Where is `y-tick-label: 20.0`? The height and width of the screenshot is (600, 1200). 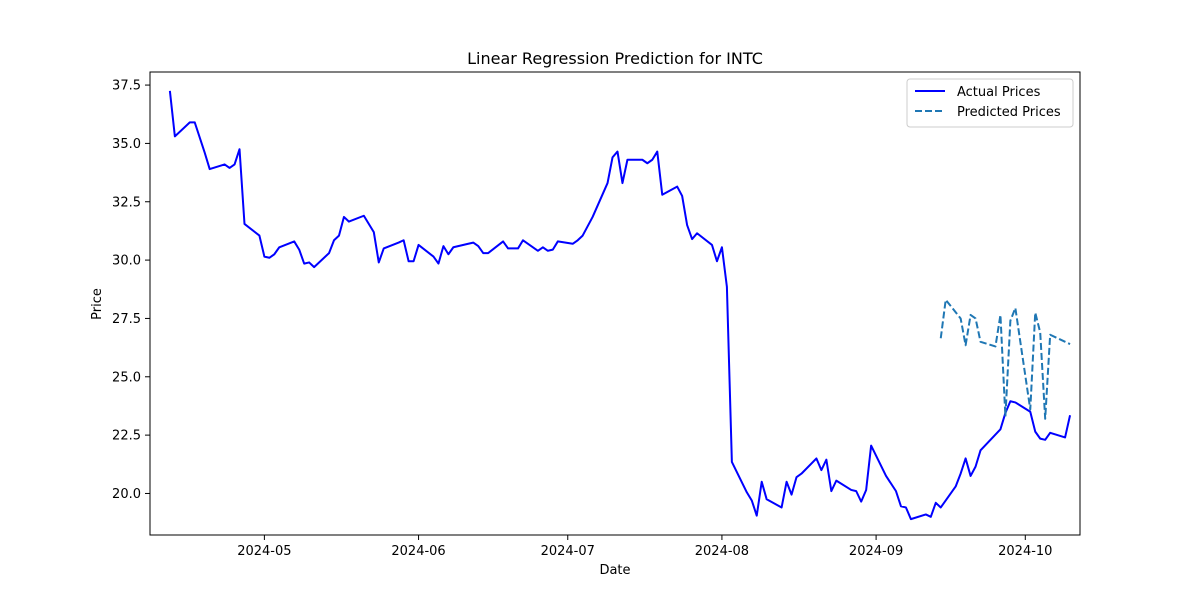
y-tick-label: 20.0 is located at coordinates (126, 494).